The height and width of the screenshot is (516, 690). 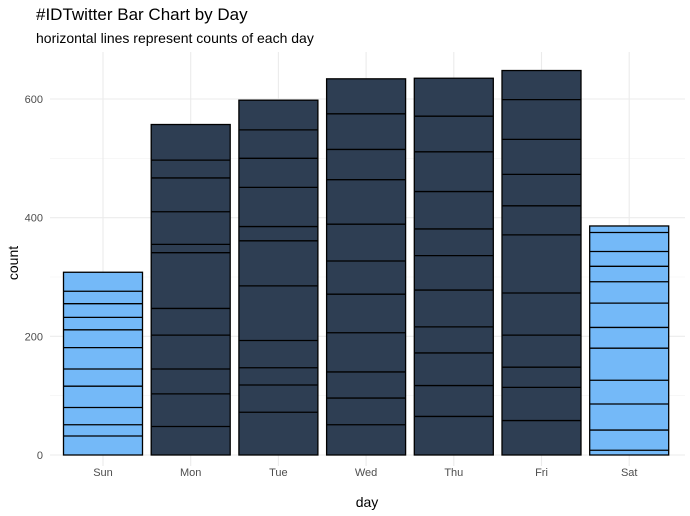 I want to click on x-tick-label: Thu, so click(x=453, y=473).